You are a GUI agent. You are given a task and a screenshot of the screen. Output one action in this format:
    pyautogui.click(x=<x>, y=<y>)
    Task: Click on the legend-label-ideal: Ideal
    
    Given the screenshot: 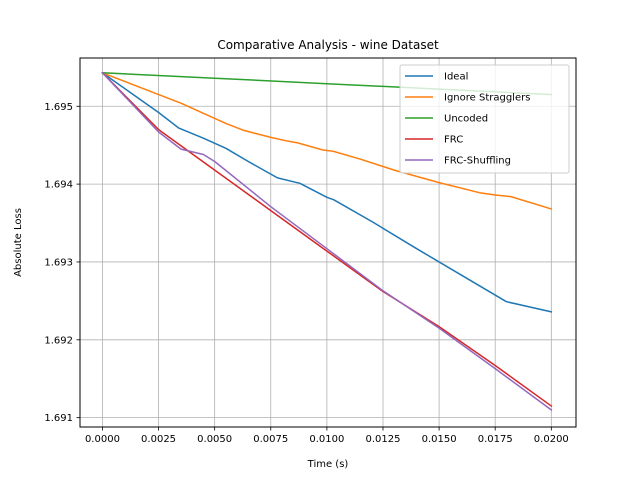 What is the action you would take?
    pyautogui.click(x=456, y=77)
    